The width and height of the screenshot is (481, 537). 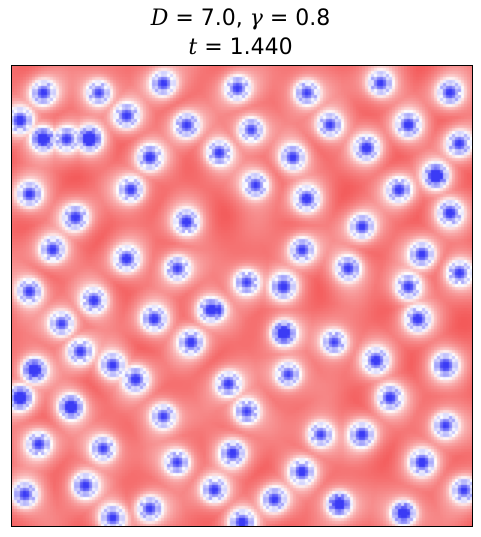 What do you see at coordinates (296, 18) in the screenshot?
I see `title-gamma-value: = 0.8` at bounding box center [296, 18].